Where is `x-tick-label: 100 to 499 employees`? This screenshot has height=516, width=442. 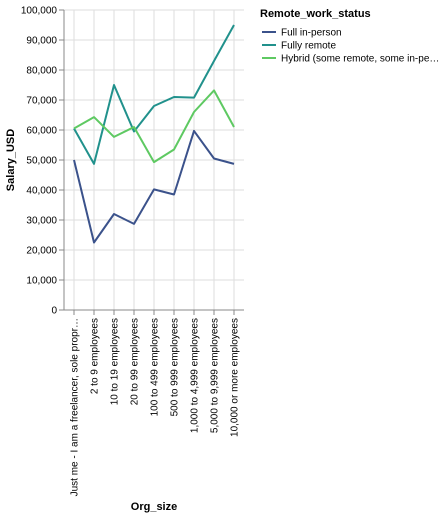 x-tick-label: 100 to 499 employees is located at coordinates (155, 367).